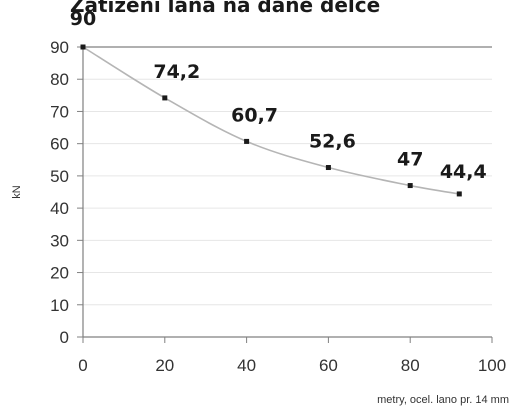  What do you see at coordinates (64, 337) in the screenshot?
I see `y-tick-label: 0` at bounding box center [64, 337].